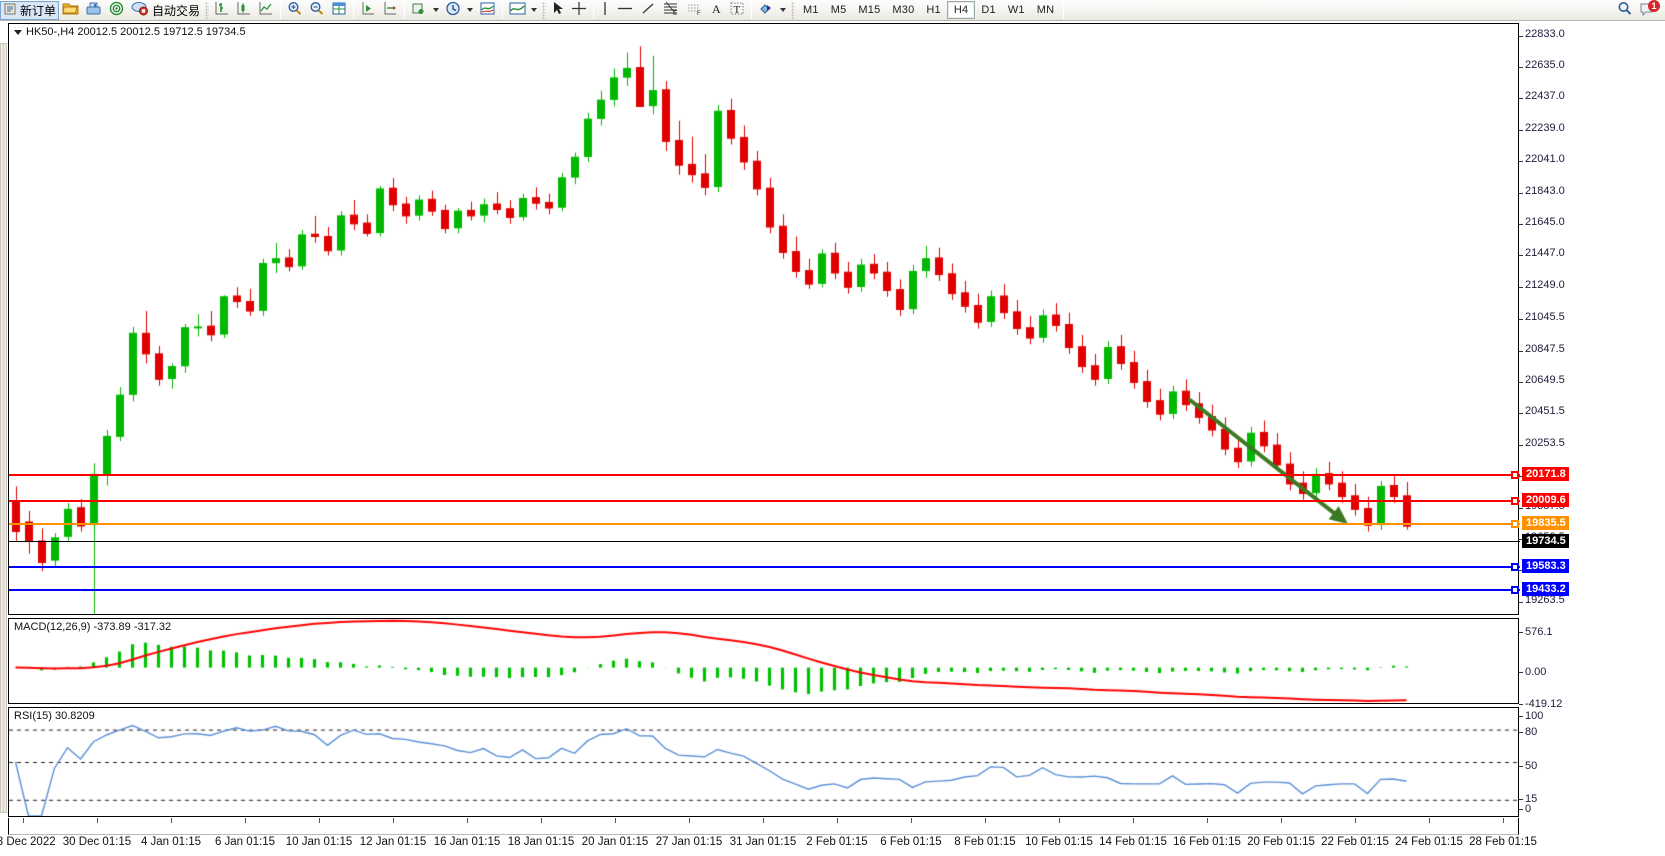  Describe the element at coordinates (763, 762) in the screenshot. I see `rsi-pane` at that location.